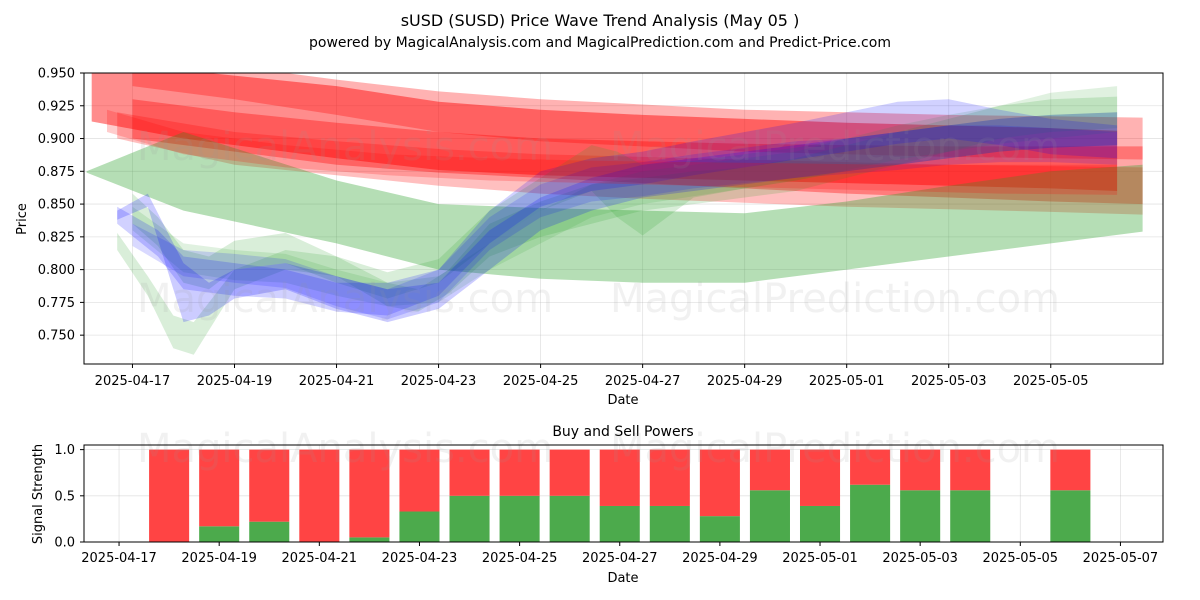  Describe the element at coordinates (835, 147) in the screenshot. I see `watermark-top-right: MagicalPrediction.com` at that location.